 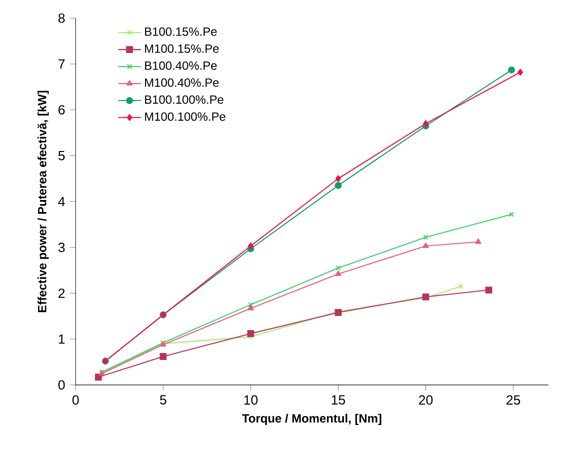 What do you see at coordinates (43, 201) in the screenshot?
I see `y-axis-title: Effective power / Puterea efectivă, [kW]` at bounding box center [43, 201].